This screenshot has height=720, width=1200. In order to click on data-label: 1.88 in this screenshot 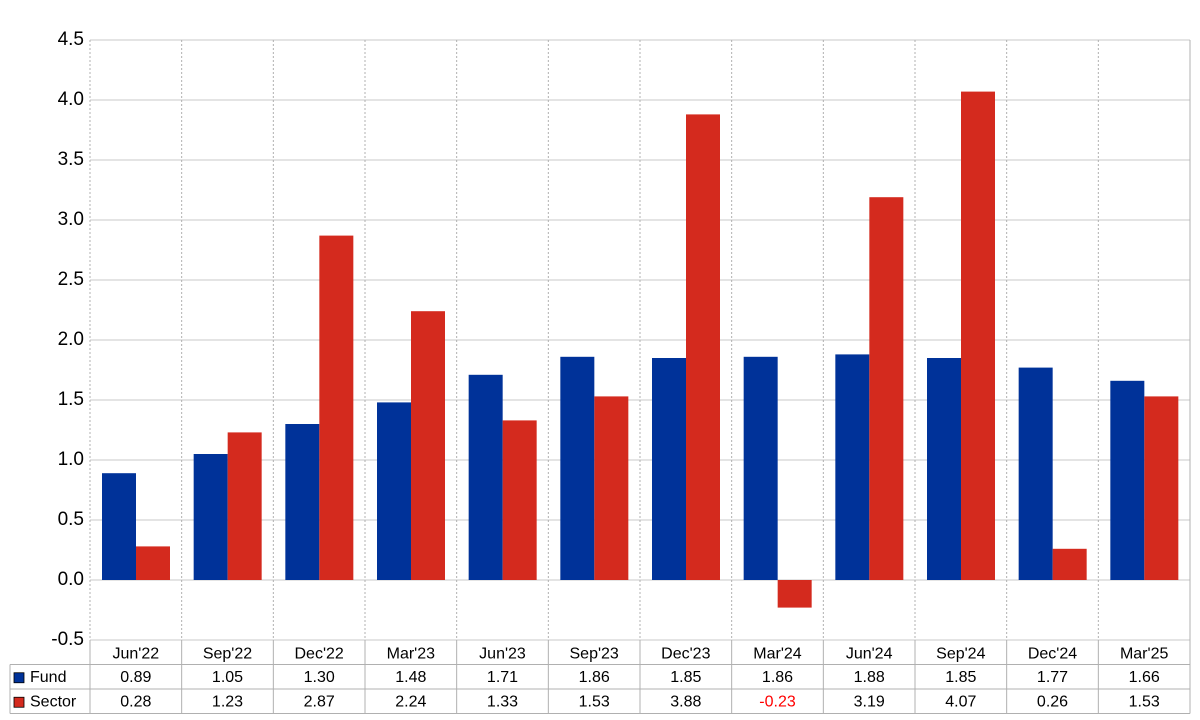, I will do `click(869, 677)`.